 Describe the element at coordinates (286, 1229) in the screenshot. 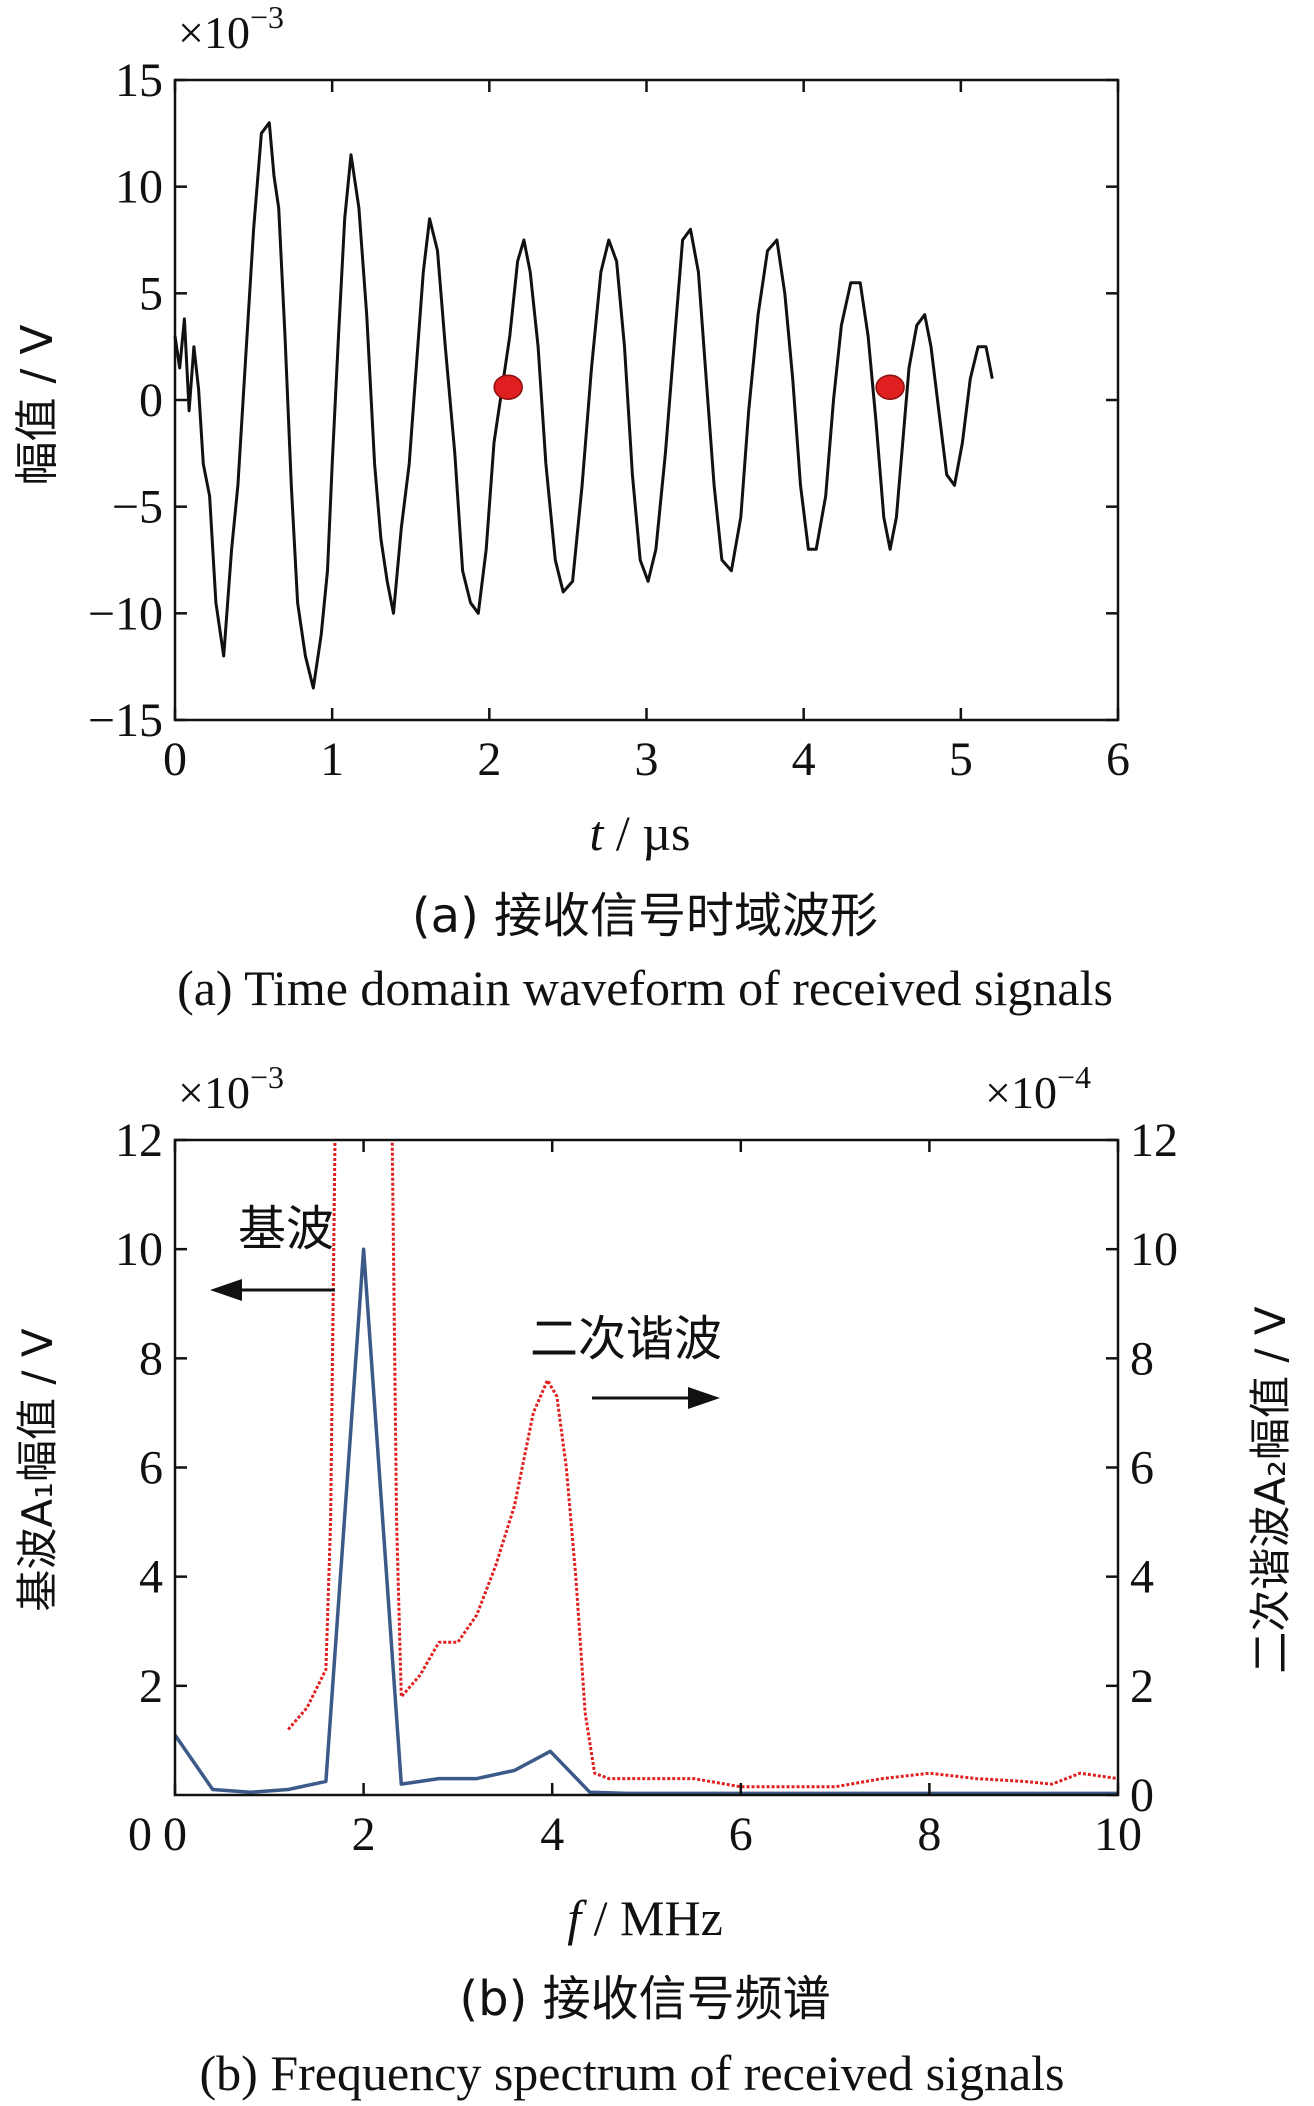

I see `fundamental-annotation-label: 基波` at that location.